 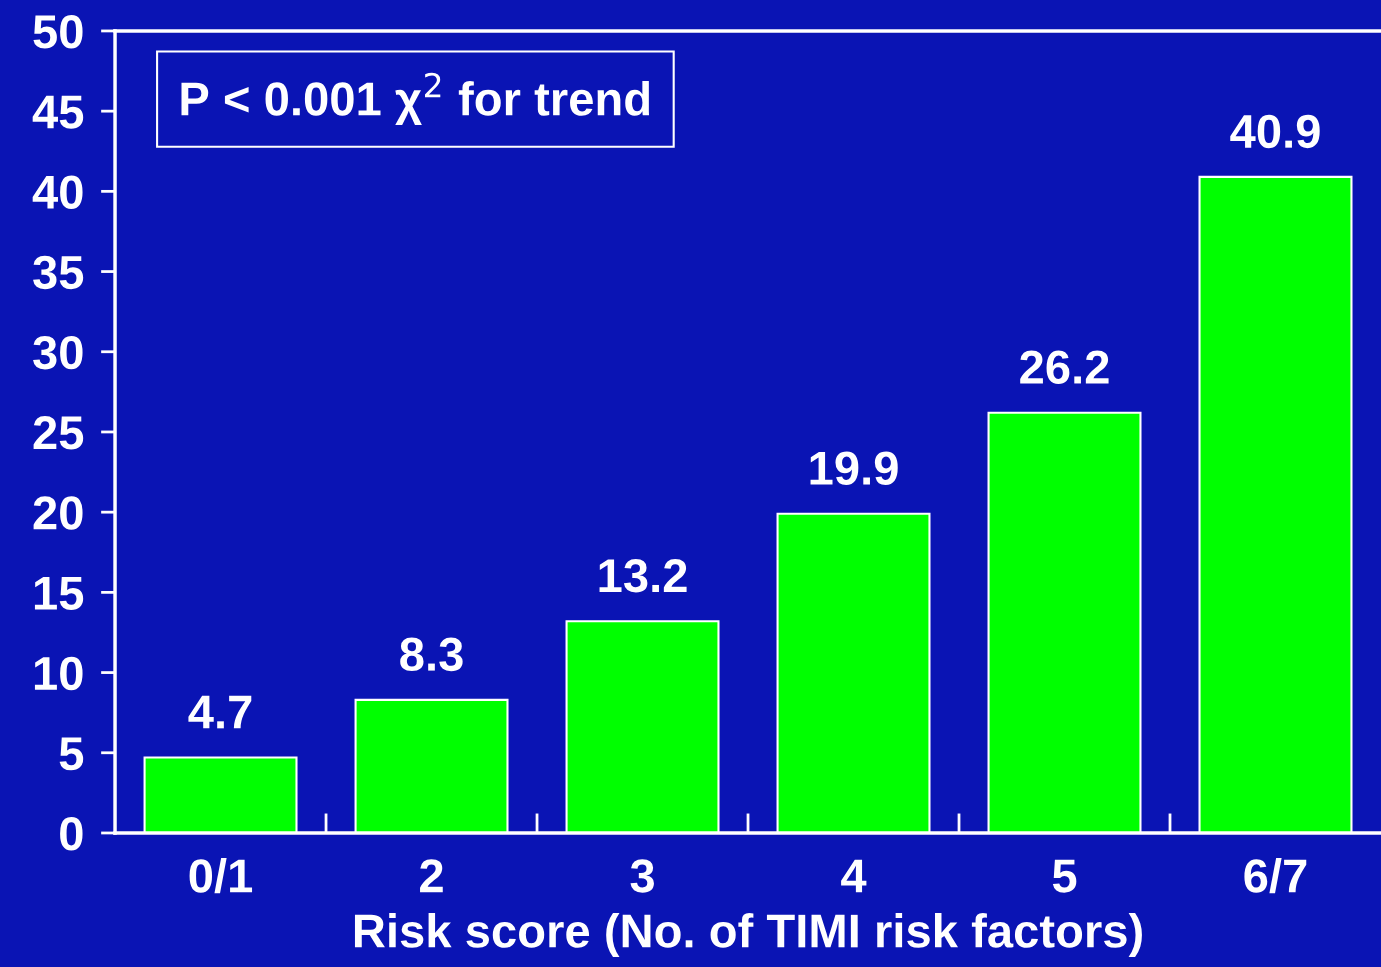 I want to click on y-tick-label: 10, so click(x=58, y=673).